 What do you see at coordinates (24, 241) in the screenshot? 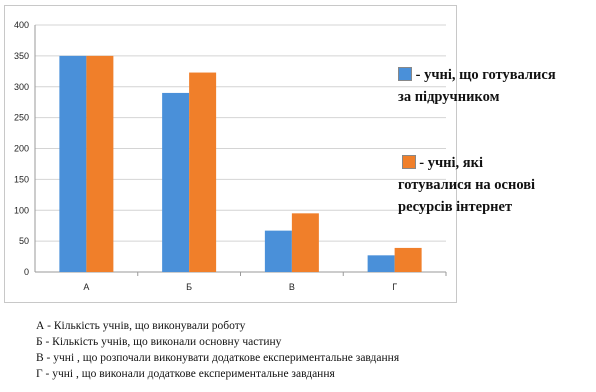
I see `y-tick-label: 50` at bounding box center [24, 241].